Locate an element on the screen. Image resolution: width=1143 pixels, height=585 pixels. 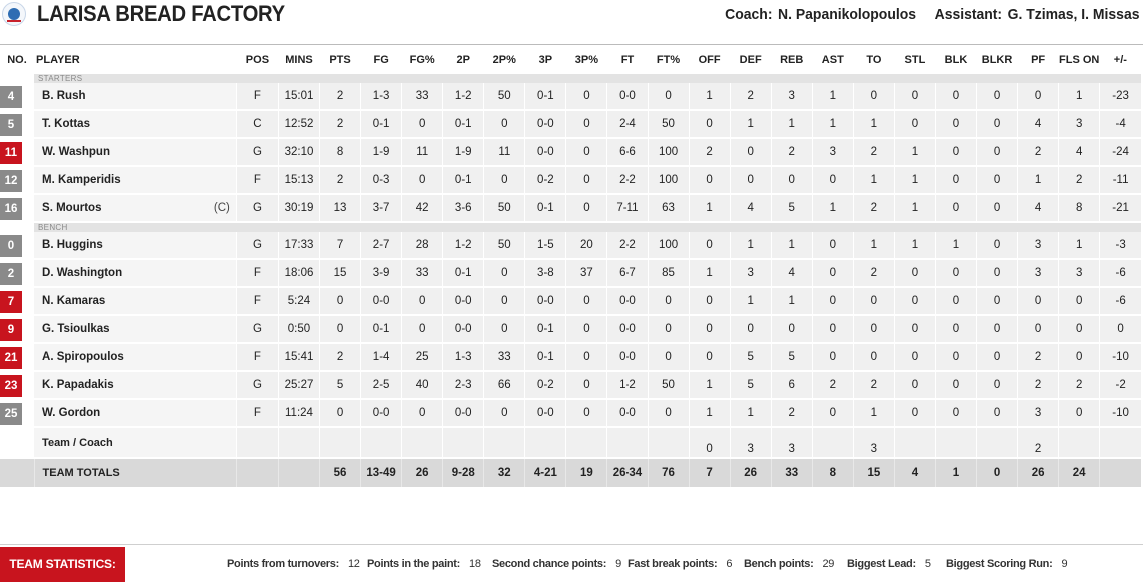
team-stat-value: 18 is located at coordinates (475, 564).